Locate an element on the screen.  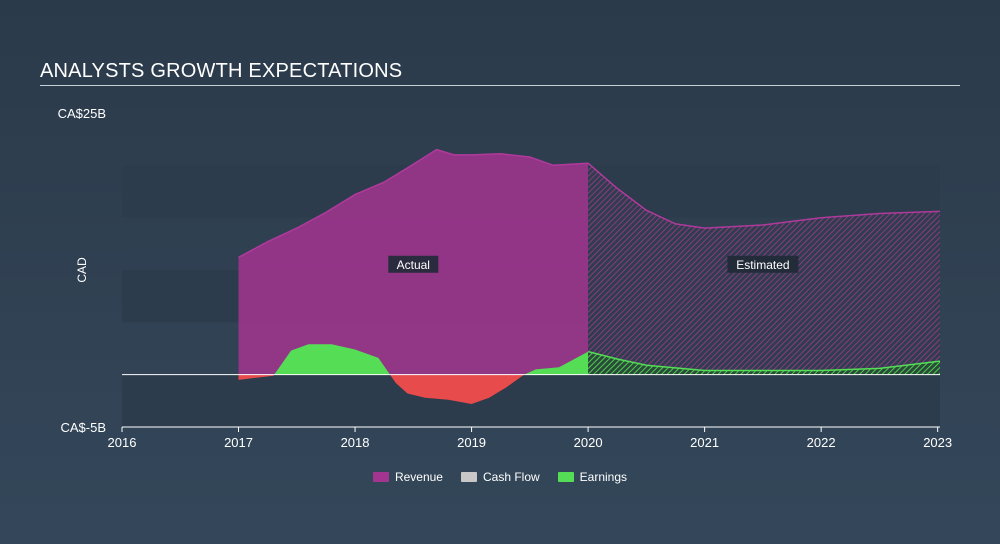
estimated-label-text: Estimated is located at coordinates (762, 265).